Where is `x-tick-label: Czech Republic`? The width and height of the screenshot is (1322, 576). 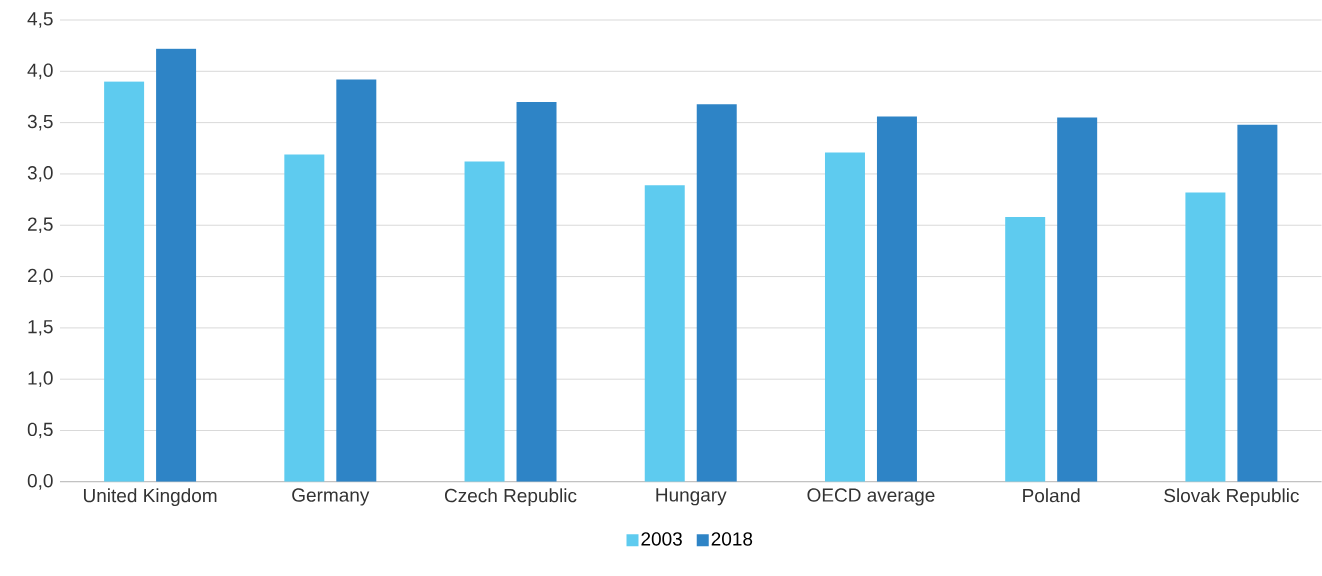 x-tick-label: Czech Republic is located at coordinates (510, 497).